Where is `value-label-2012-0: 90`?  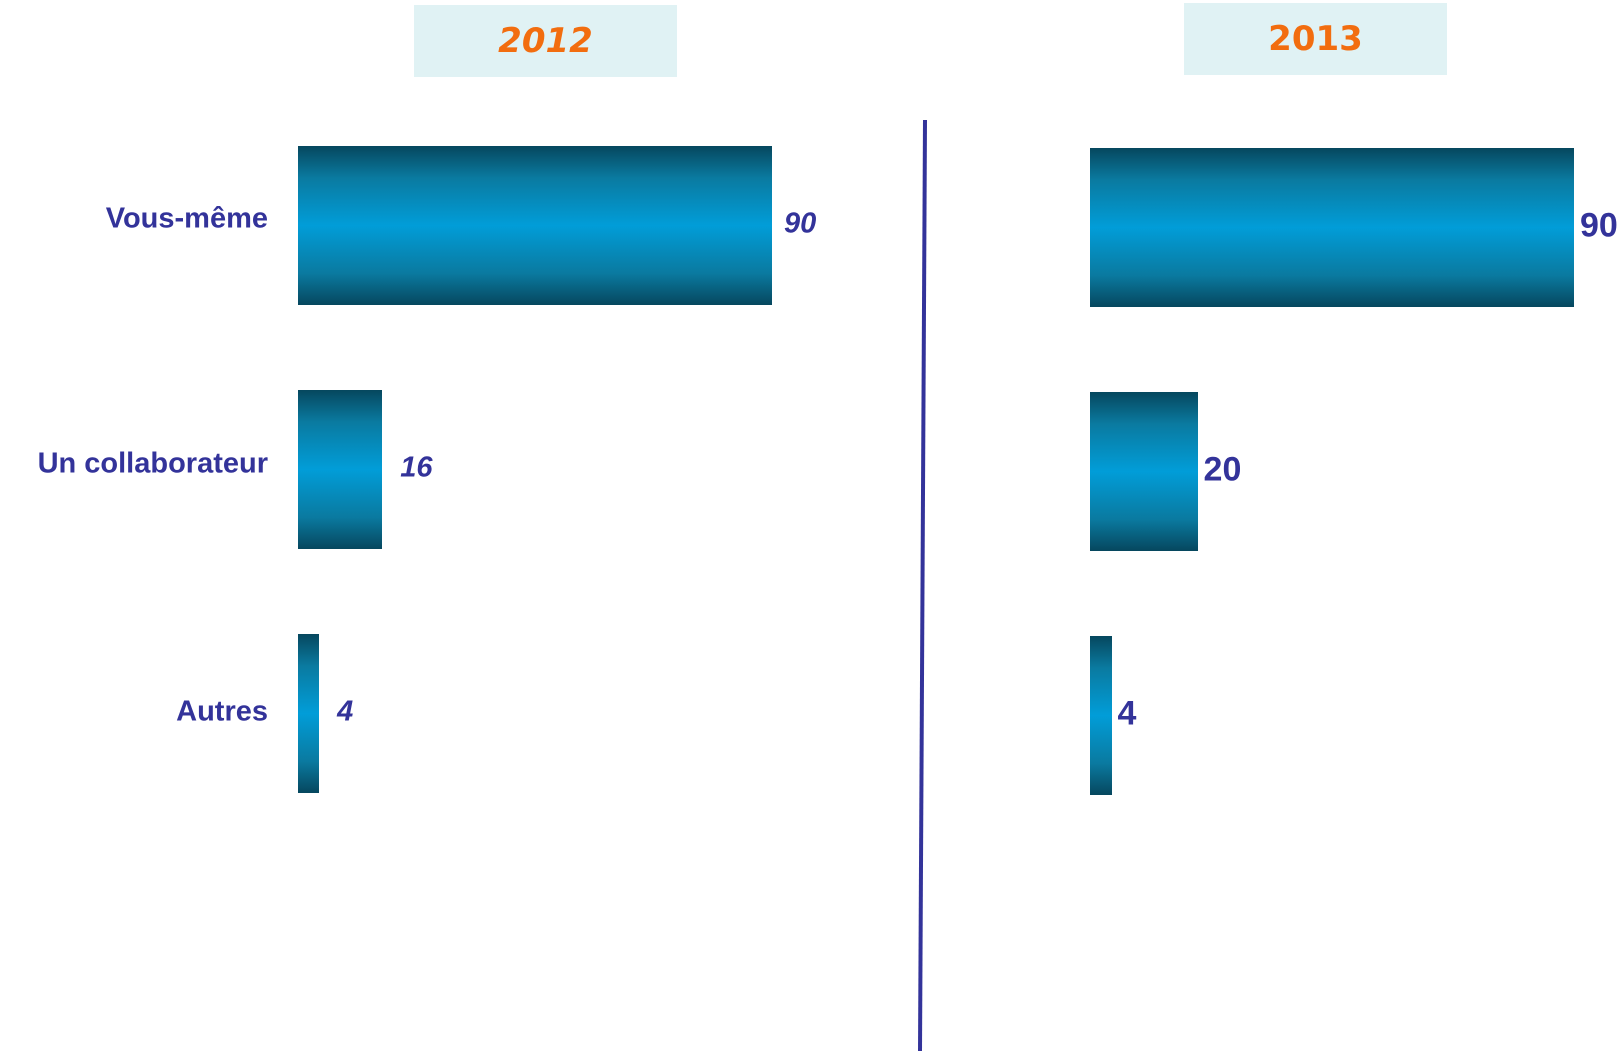 value-label-2012-0: 90 is located at coordinates (800, 223).